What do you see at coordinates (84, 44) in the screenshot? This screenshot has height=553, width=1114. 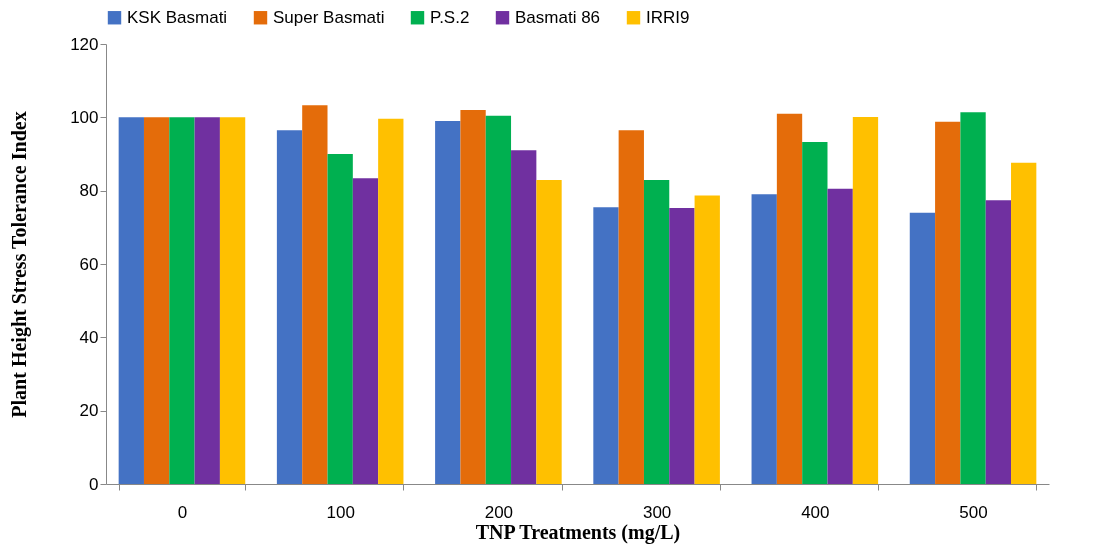 I see `y-tick-label: 120` at bounding box center [84, 44].